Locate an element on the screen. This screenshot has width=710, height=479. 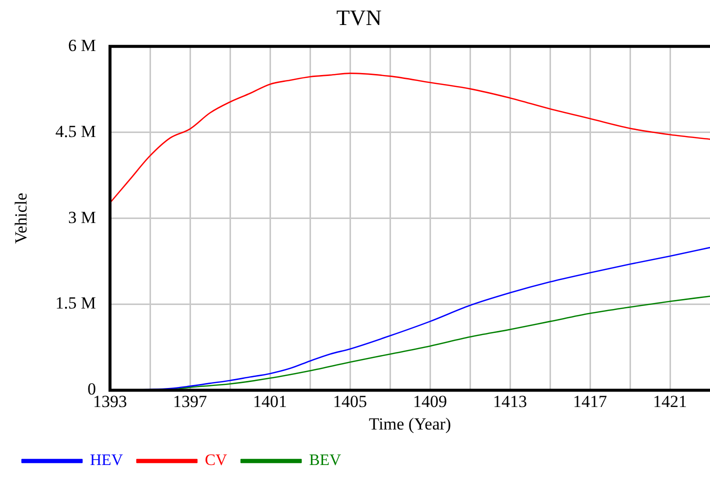
x-tick-label: 1421 is located at coordinates (670, 401).